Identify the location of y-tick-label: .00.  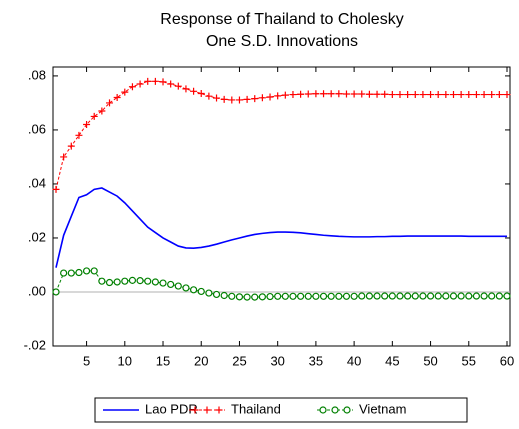
(37, 290).